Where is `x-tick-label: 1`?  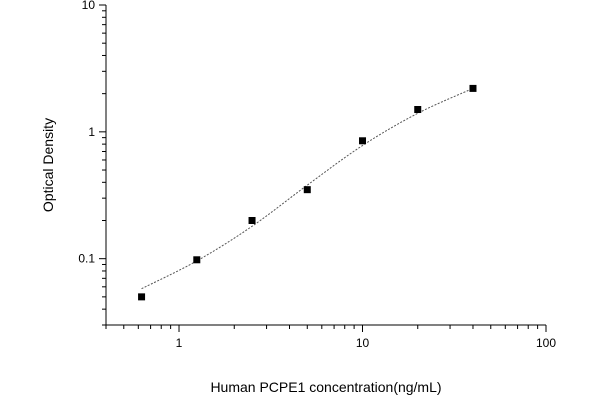
x-tick-label: 1 is located at coordinates (179, 343).